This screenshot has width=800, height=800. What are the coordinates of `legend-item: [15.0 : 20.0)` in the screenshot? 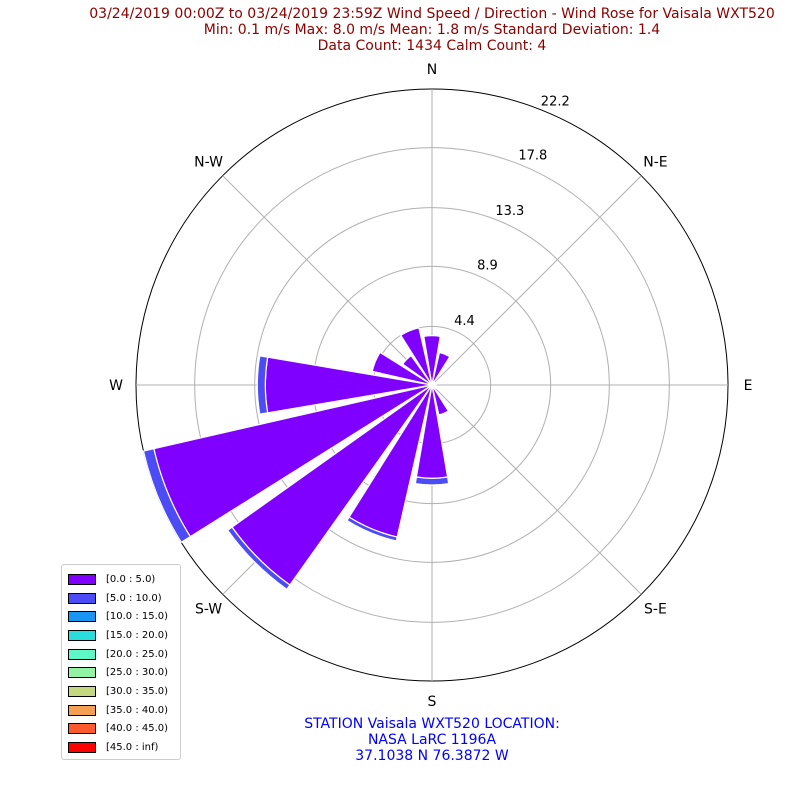 It's located at (124, 635).